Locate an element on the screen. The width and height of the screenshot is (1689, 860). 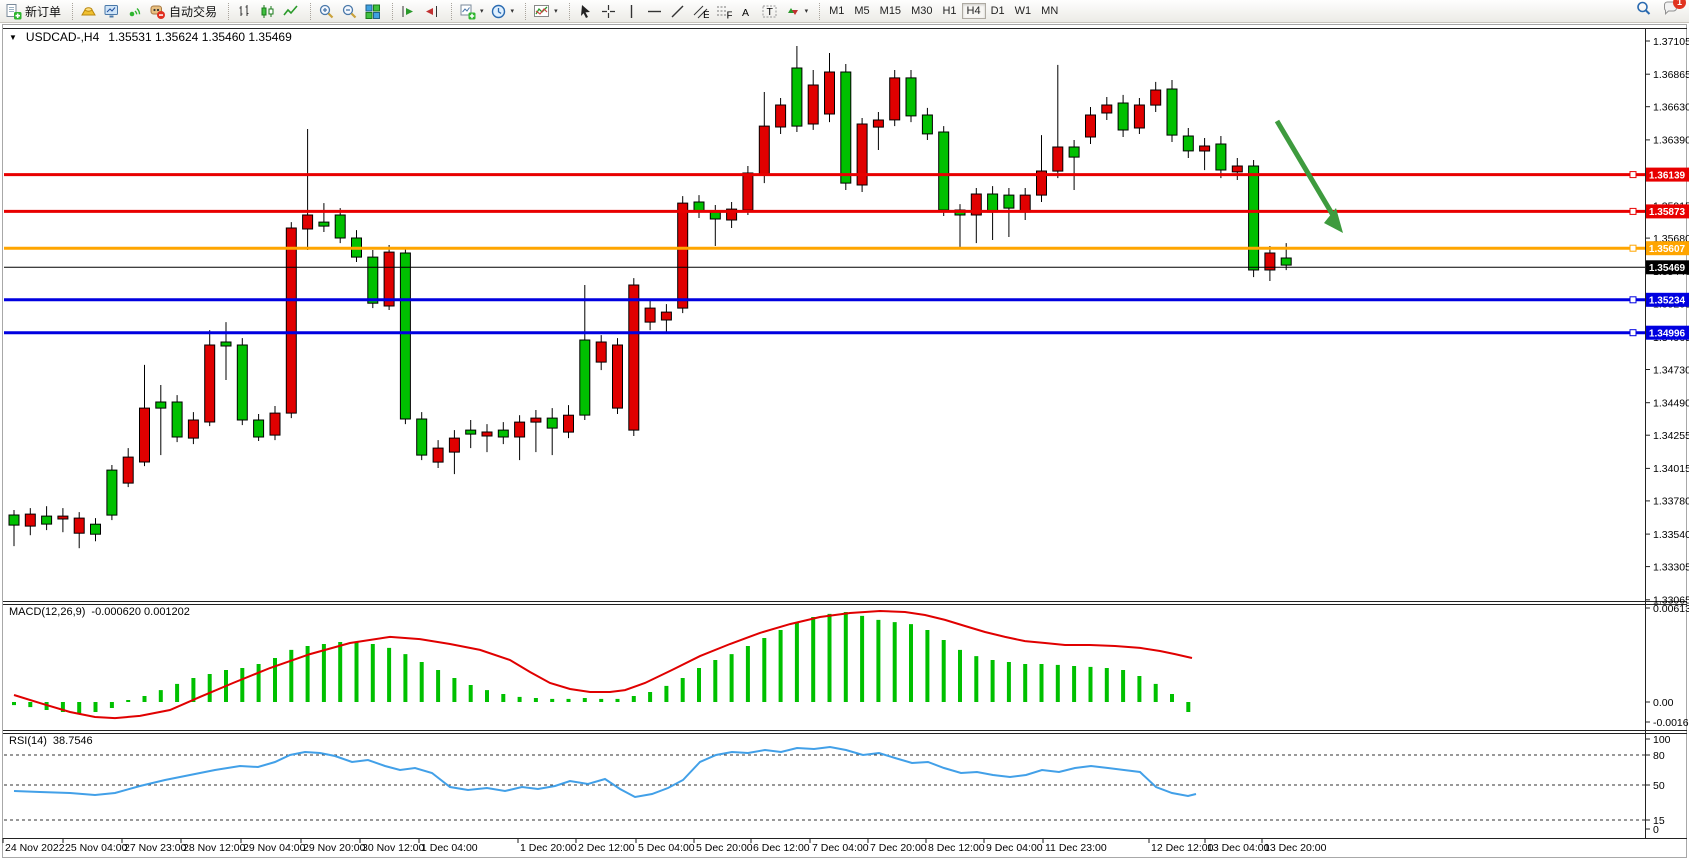
candlestick-chart-button is located at coordinates (267, 11).